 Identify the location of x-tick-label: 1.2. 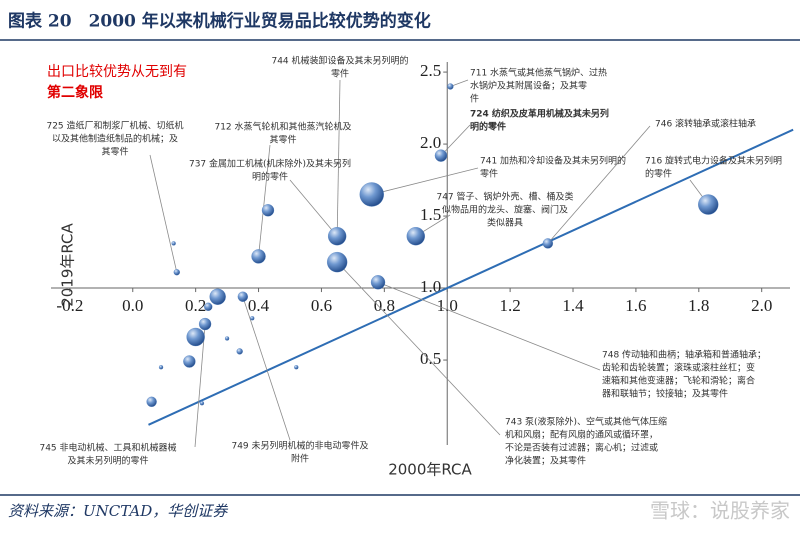
(509, 305).